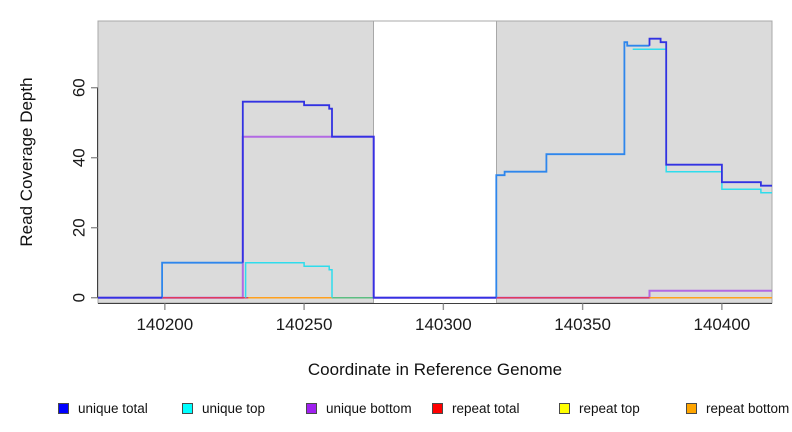 This screenshot has width=792, height=432. Describe the element at coordinates (582, 324) in the screenshot. I see `x-tick-label: 140350` at that location.